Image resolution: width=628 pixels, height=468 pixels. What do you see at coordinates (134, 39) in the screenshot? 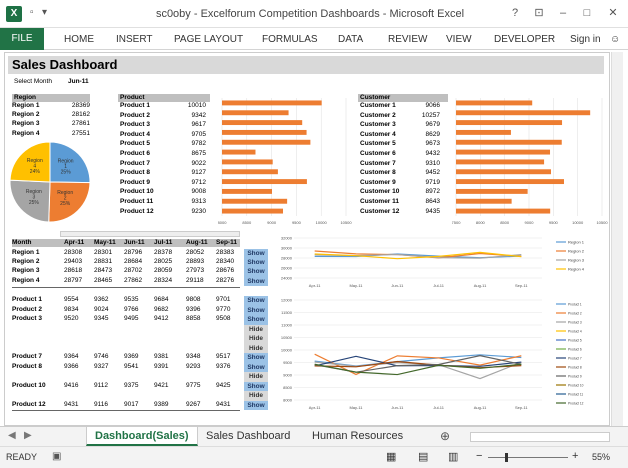
I see `tab-insert: INSERT` at bounding box center [134, 39].